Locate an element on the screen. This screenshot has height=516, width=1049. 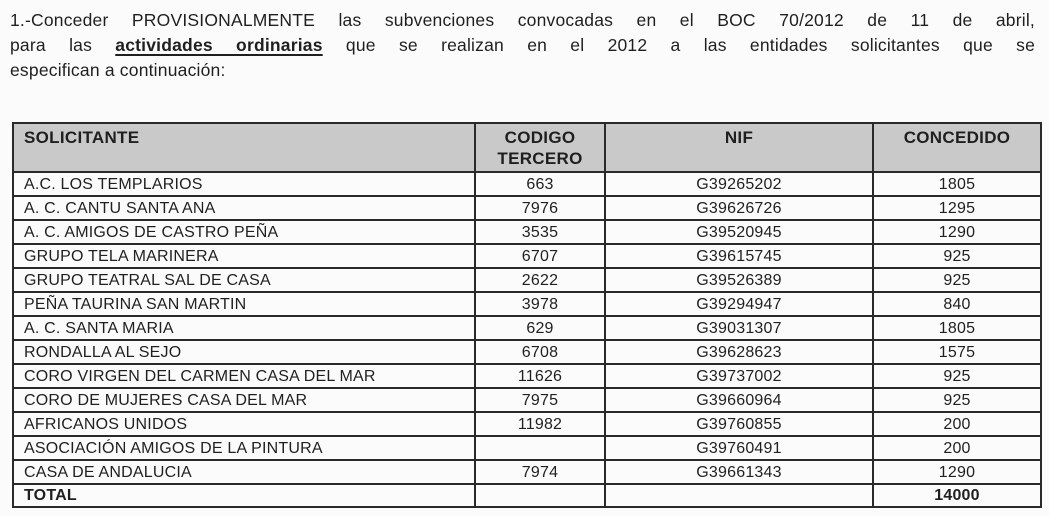
cell-solicitante: GRUPO TELA MARINERA is located at coordinates (244, 256).